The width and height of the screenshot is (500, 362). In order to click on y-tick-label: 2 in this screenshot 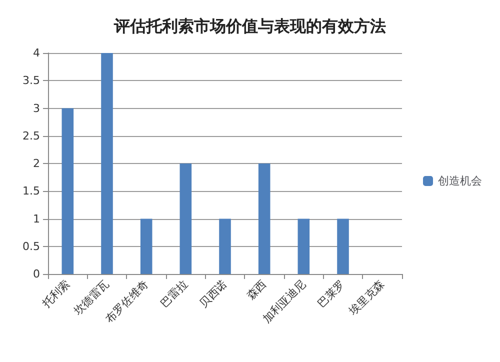, I will do `click(36, 163)`.